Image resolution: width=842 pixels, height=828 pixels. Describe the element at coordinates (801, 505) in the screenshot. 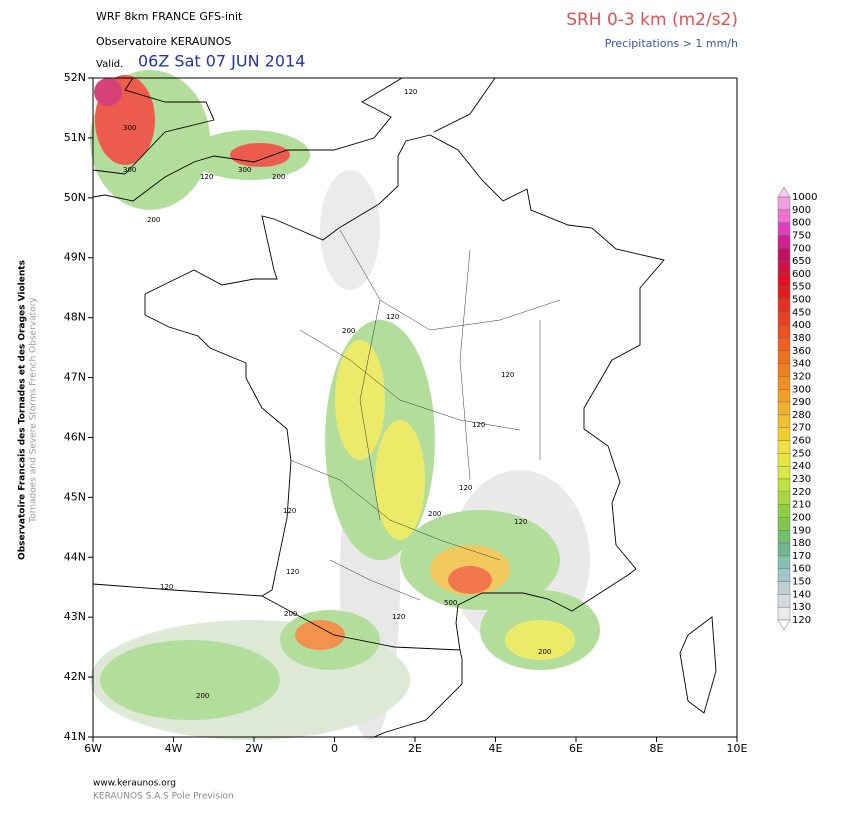

I see `colorbar-label: 210` at that location.